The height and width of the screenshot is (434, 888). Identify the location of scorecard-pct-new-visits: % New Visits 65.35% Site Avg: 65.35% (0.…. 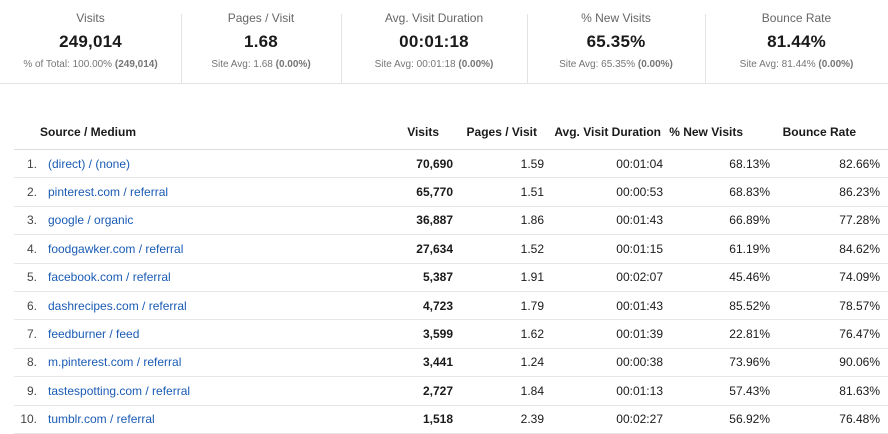
(616, 41).